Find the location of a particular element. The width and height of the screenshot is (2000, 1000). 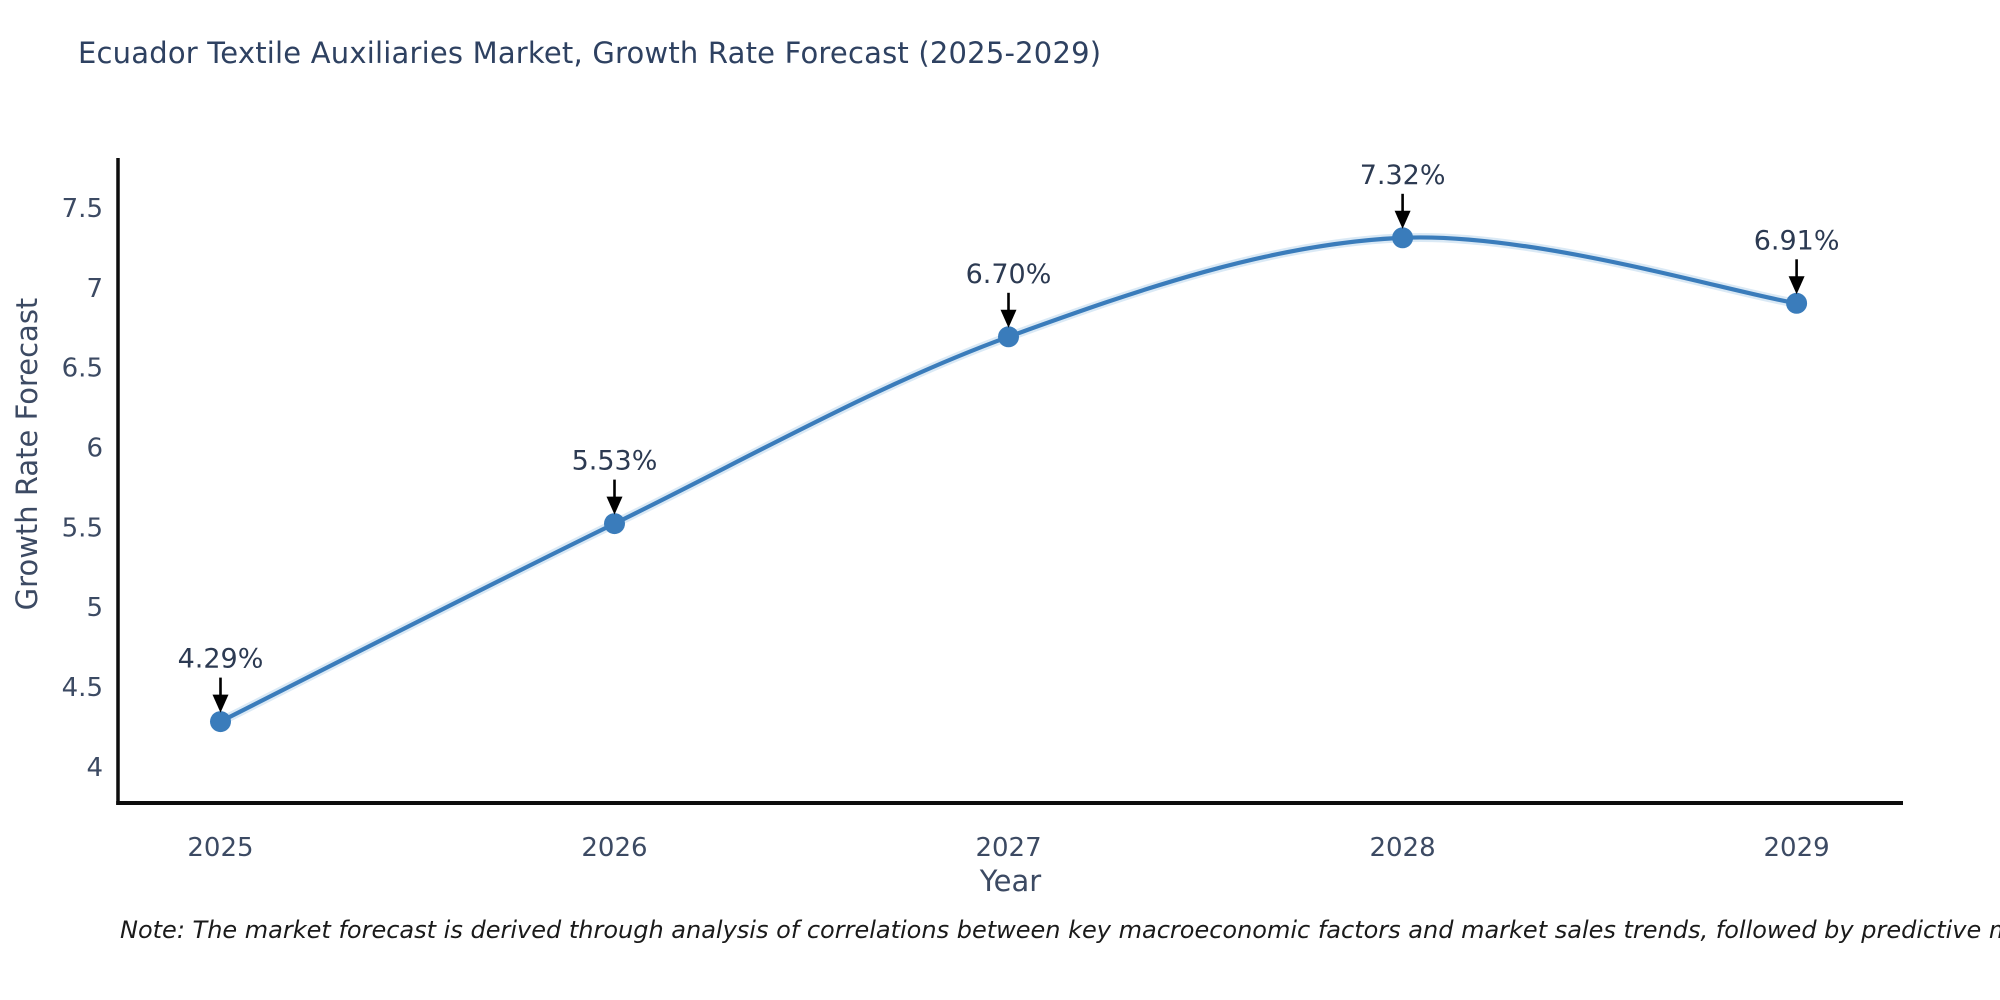

y-tick-label: 7.5 is located at coordinates (82, 209).